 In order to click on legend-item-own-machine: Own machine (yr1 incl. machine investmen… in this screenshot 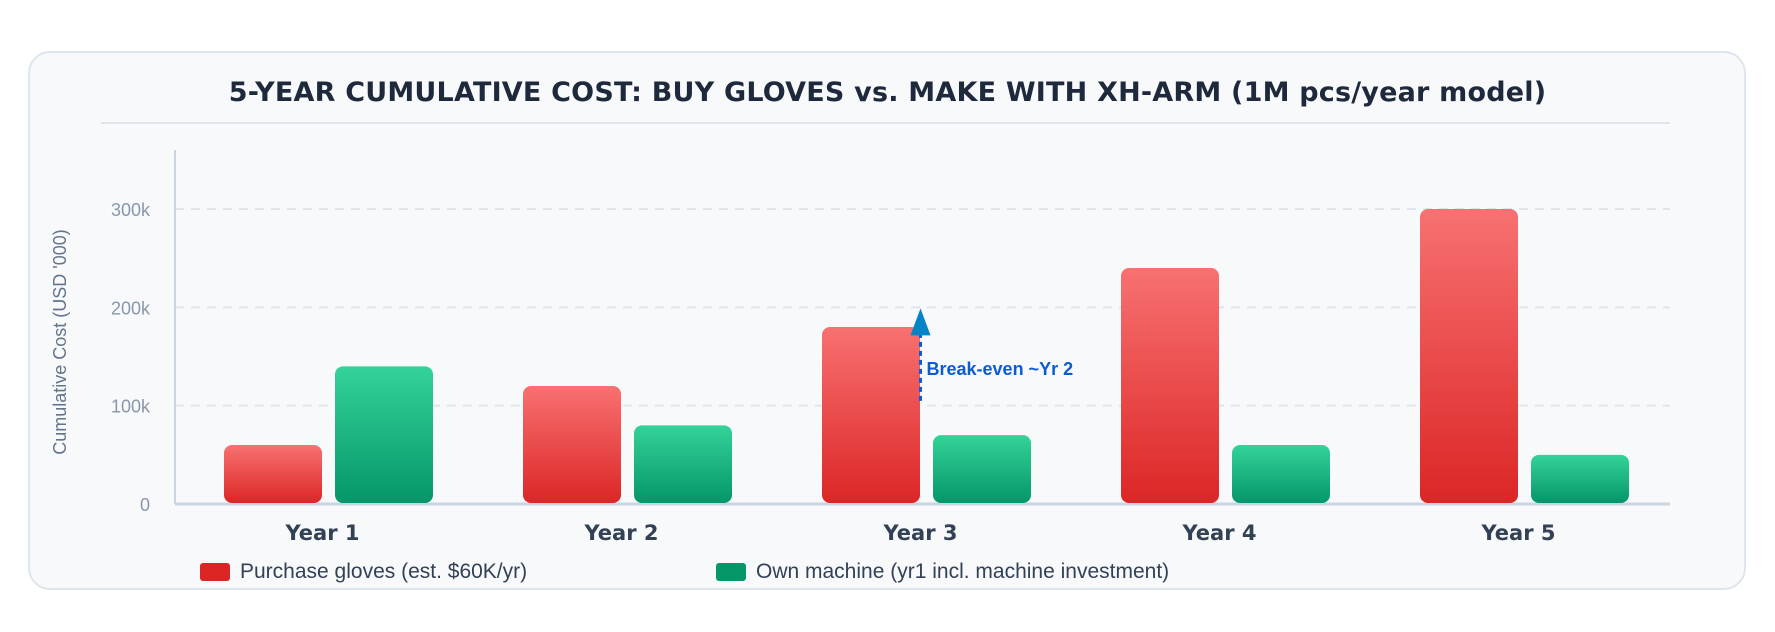, I will do `click(942, 572)`.